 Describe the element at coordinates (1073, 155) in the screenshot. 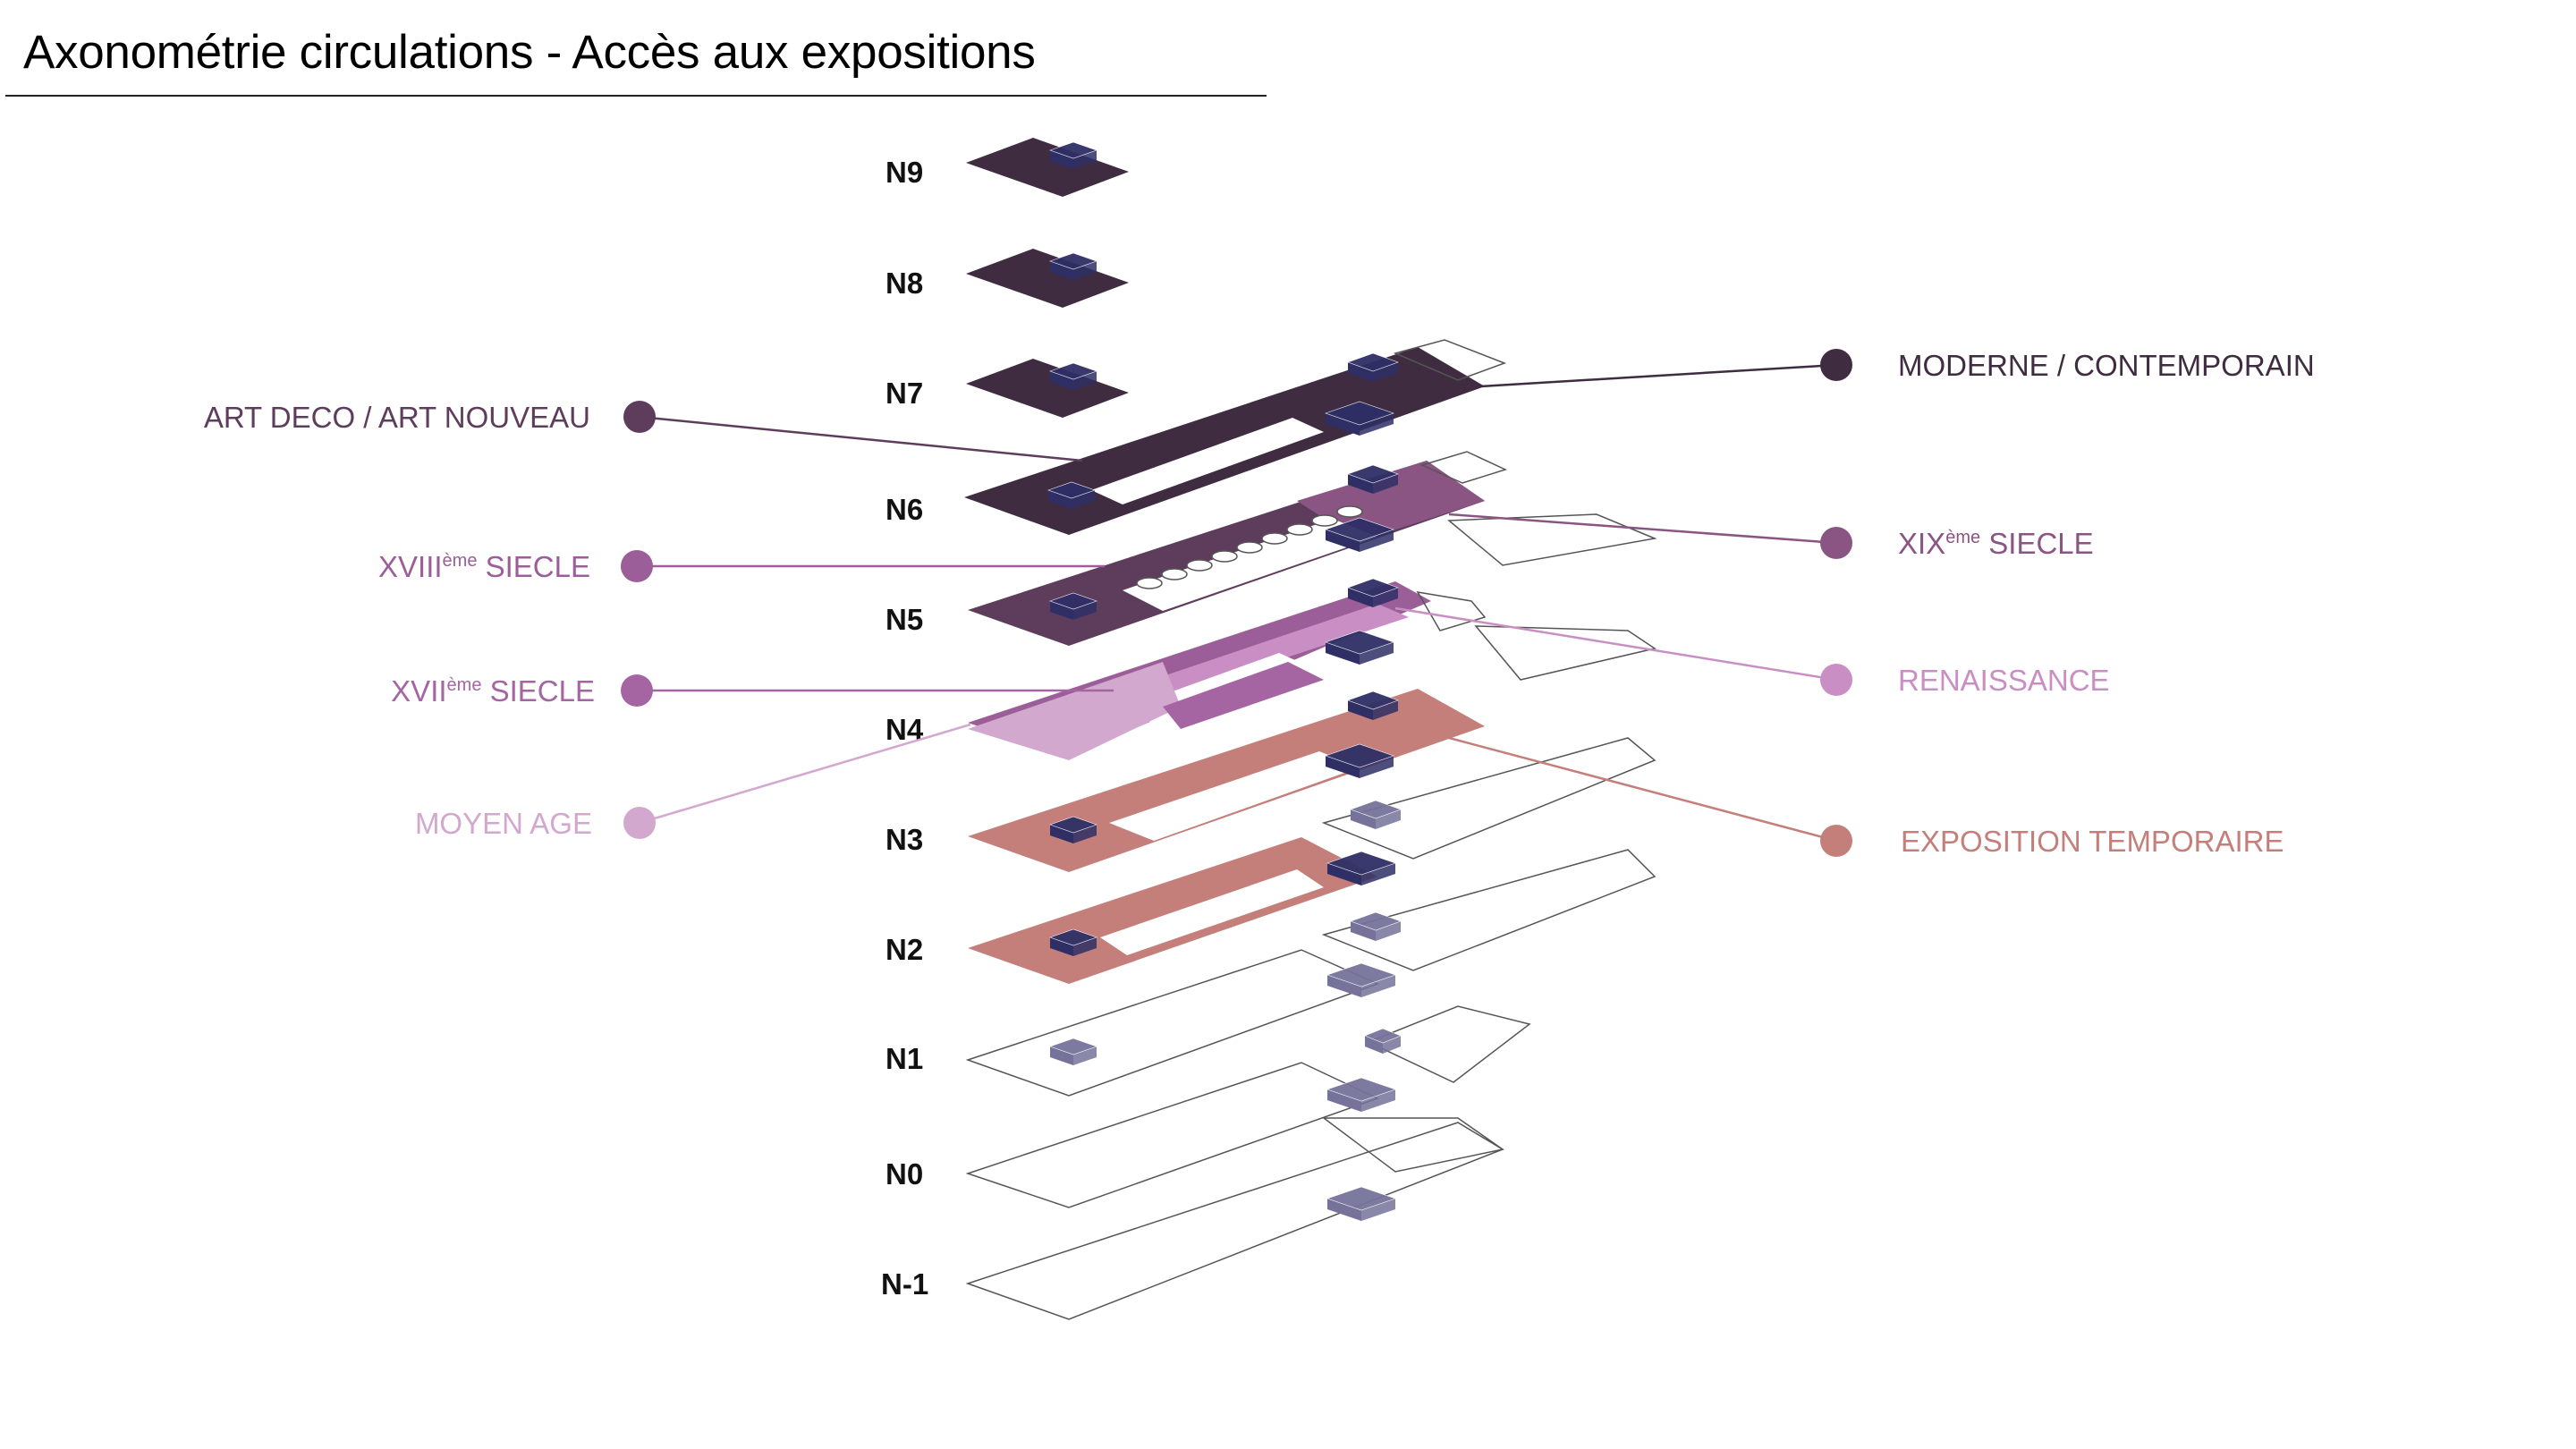

I see `core-n9` at that location.